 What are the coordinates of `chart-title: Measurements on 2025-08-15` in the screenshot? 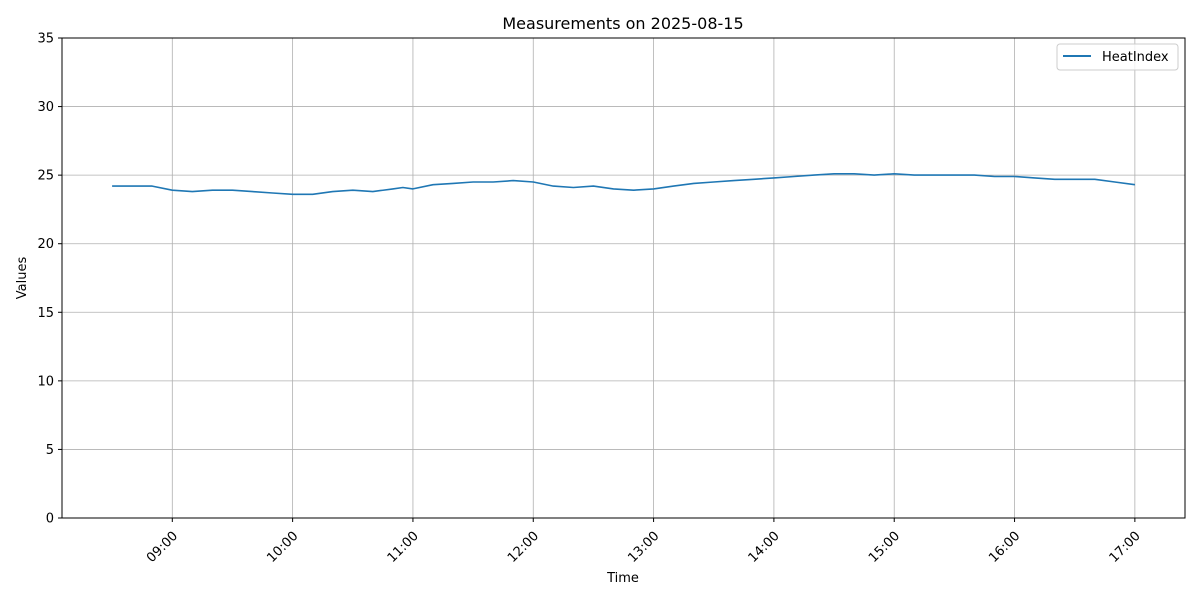 It's located at (622, 23).